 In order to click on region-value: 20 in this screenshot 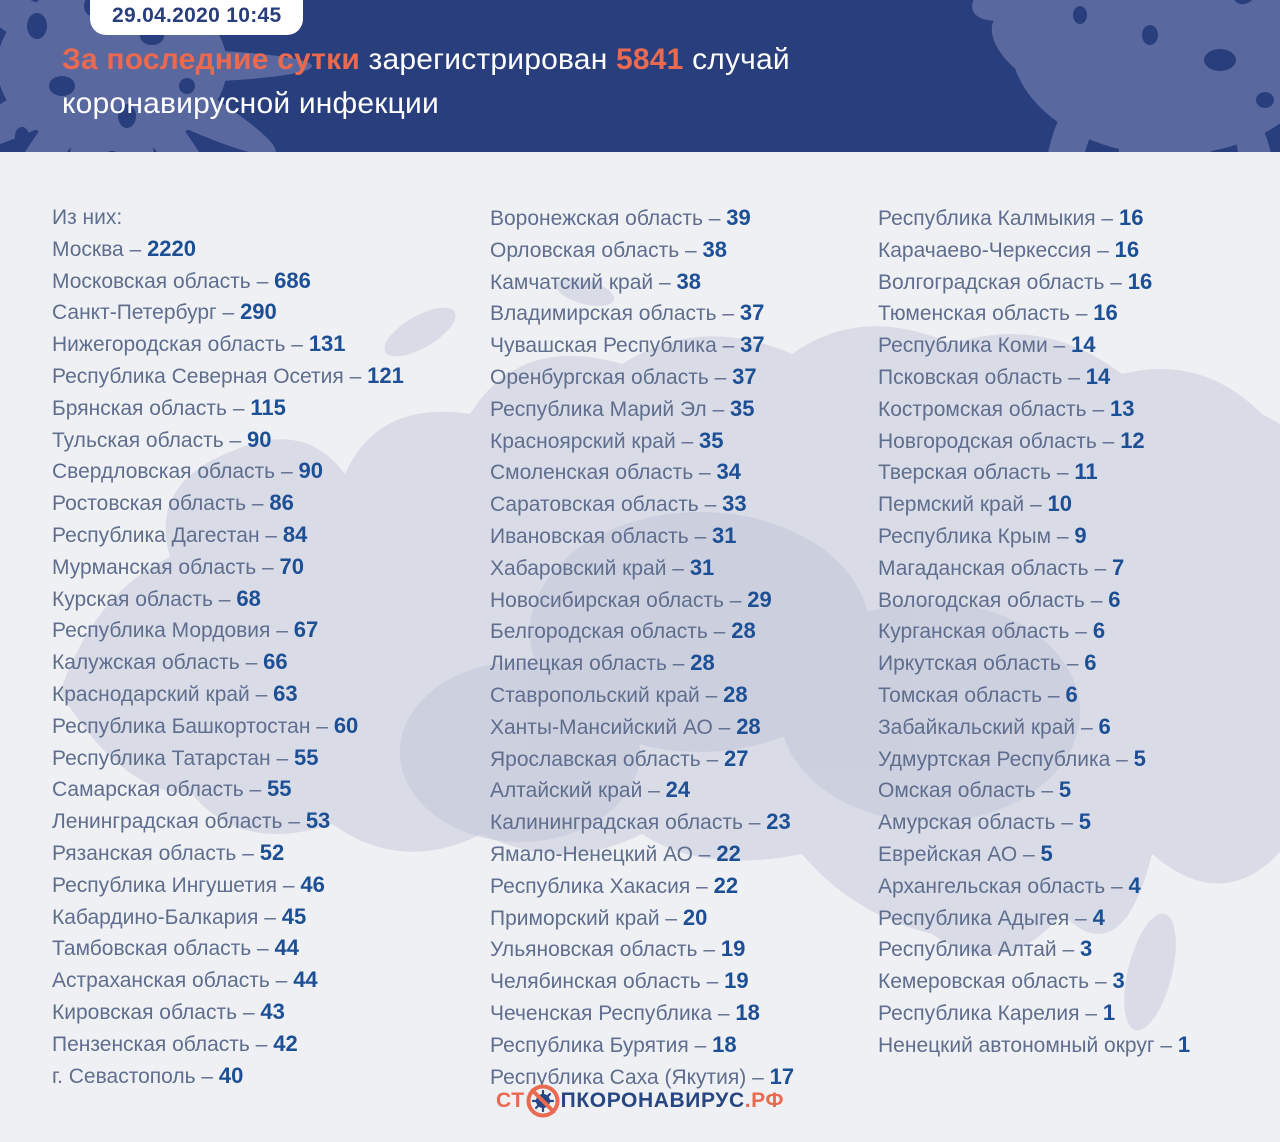, I will do `click(695, 917)`.